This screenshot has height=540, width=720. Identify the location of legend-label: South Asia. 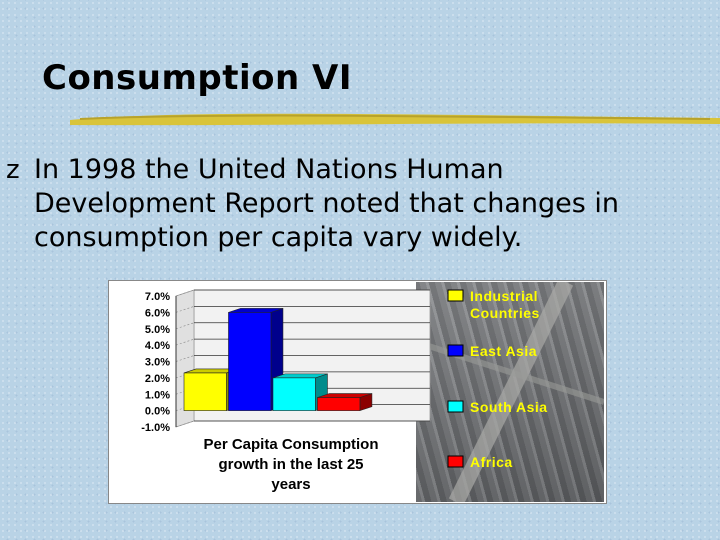
(509, 407).